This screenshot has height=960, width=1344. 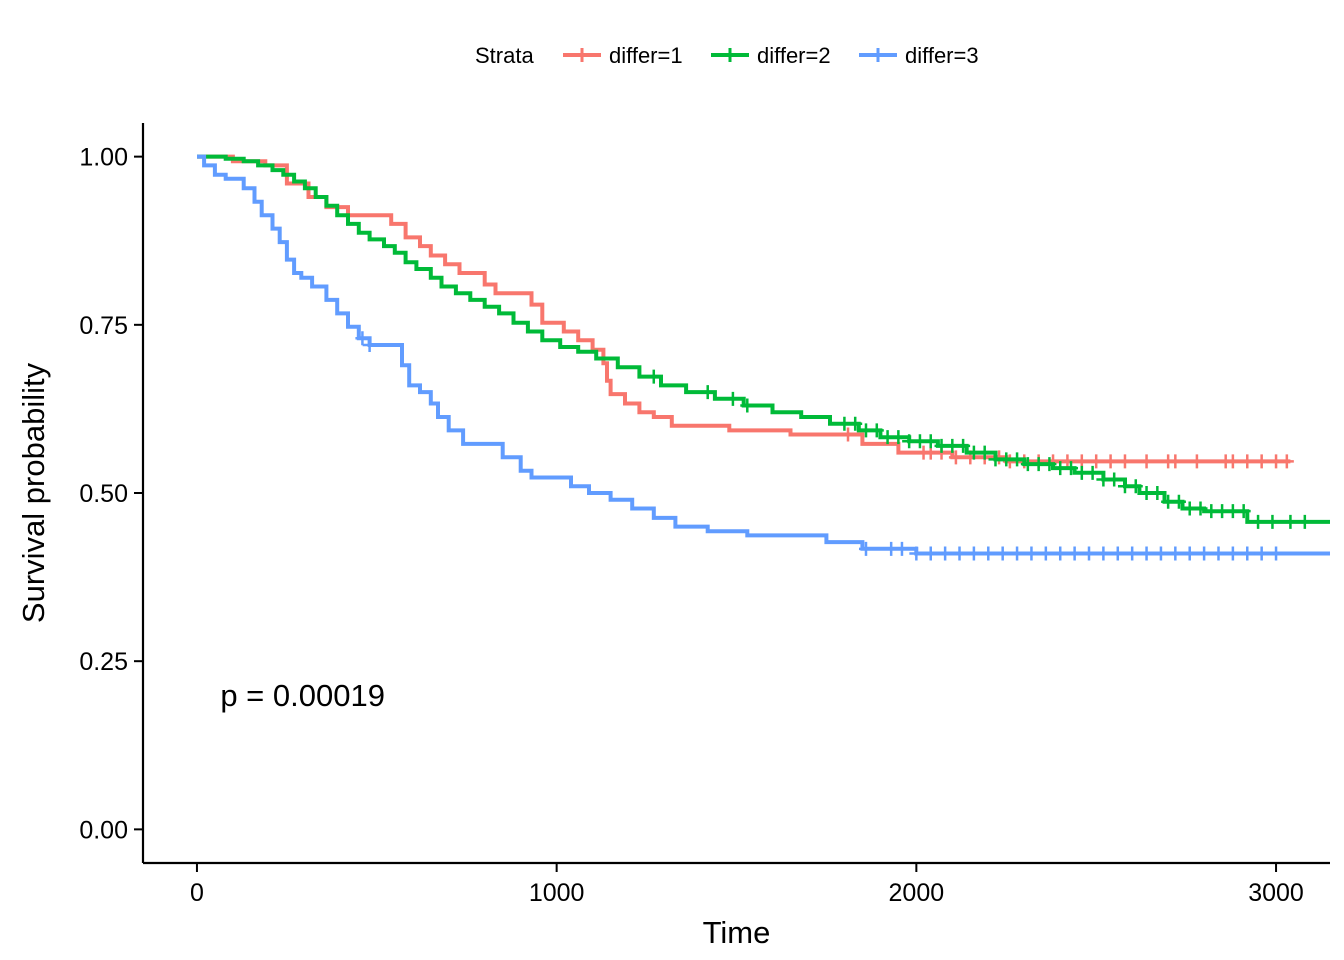 What do you see at coordinates (103, 830) in the screenshot?
I see `y-tick-label: 0.00` at bounding box center [103, 830].